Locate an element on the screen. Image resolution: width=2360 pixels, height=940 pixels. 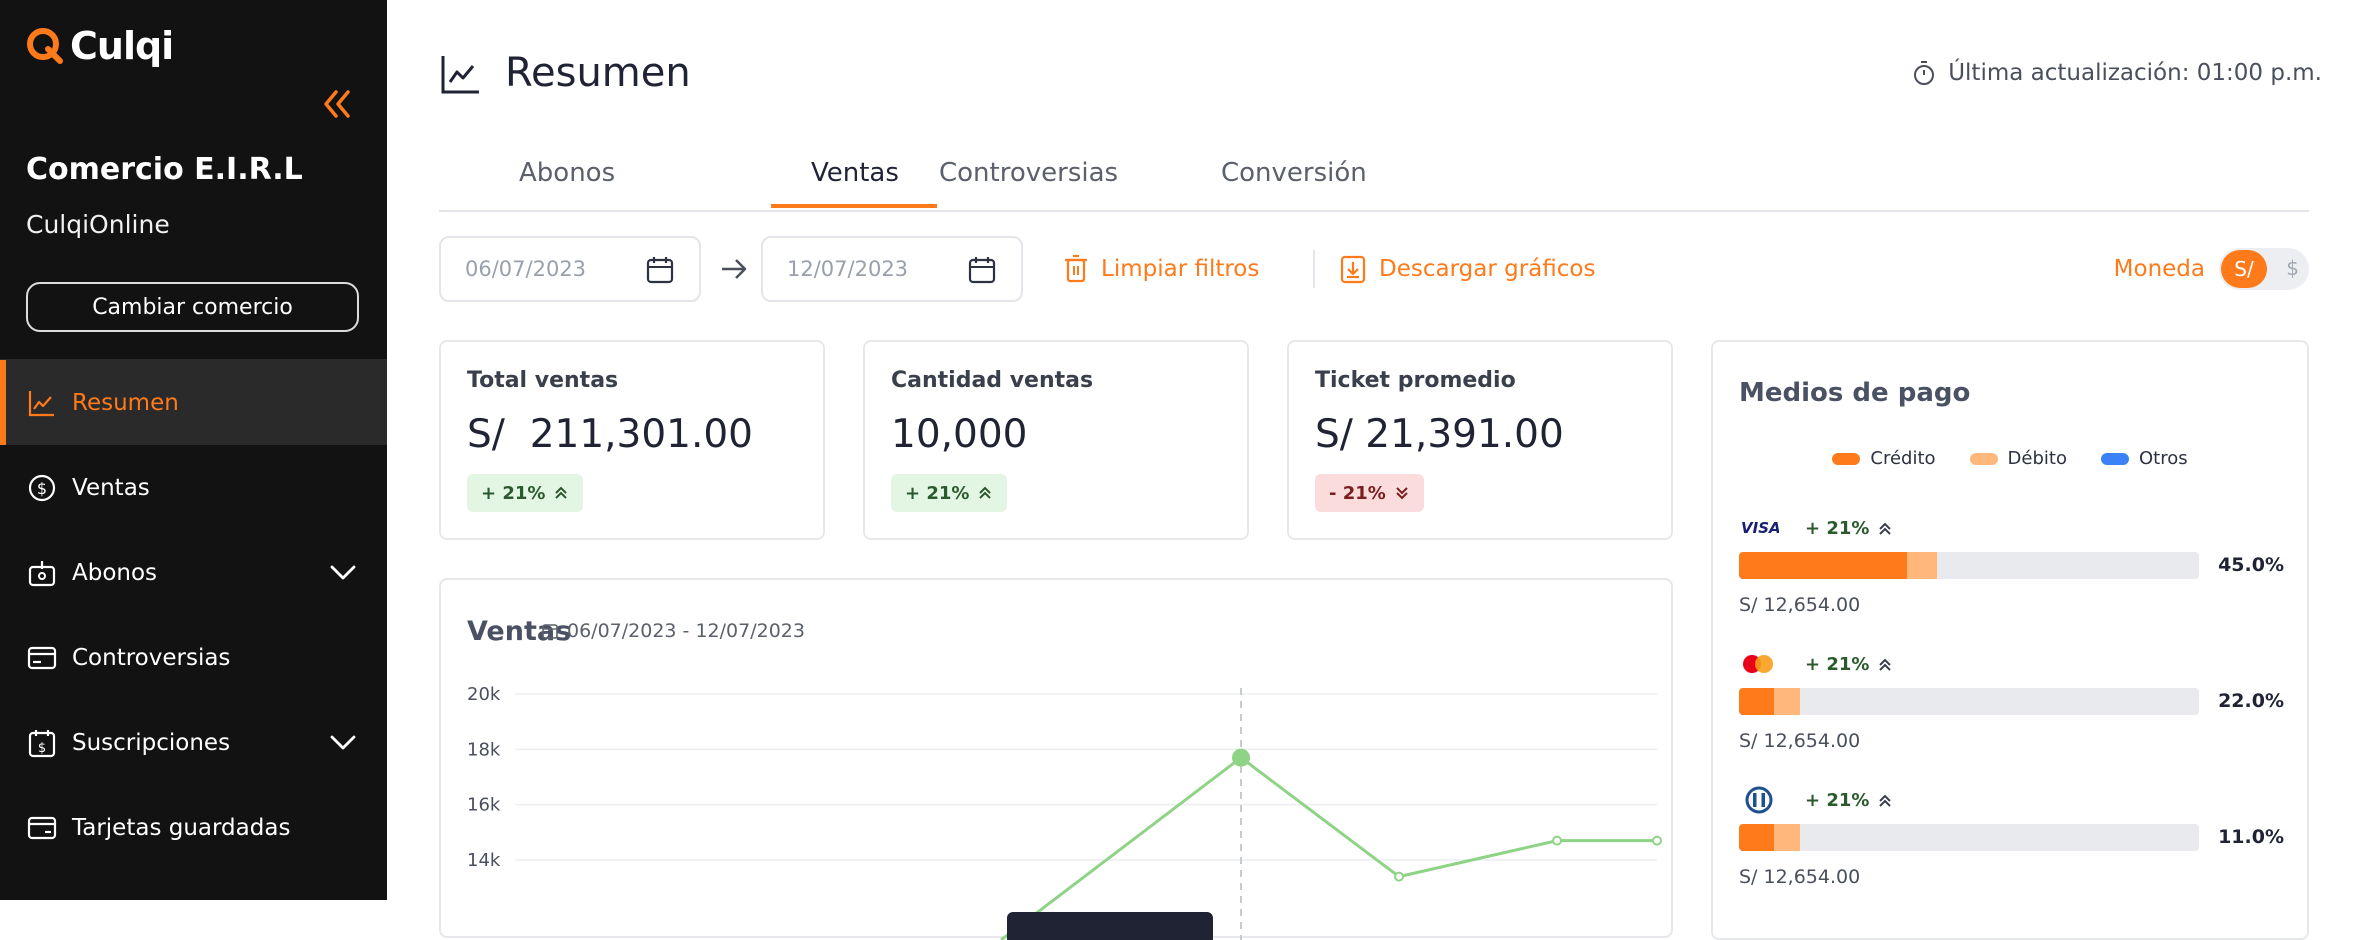
bar-segment-debito is located at coordinates (1787, 701).